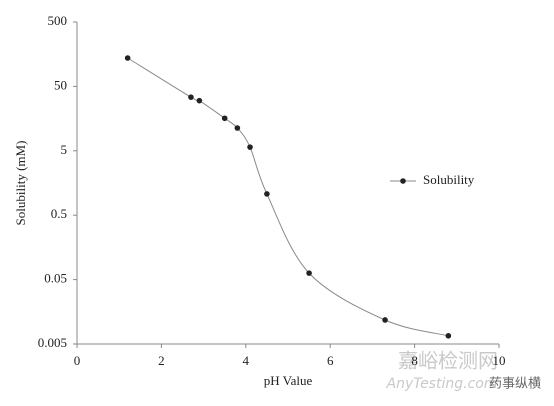  Describe the element at coordinates (60, 84) in the screenshot. I see `y-tick-label: 50` at that location.